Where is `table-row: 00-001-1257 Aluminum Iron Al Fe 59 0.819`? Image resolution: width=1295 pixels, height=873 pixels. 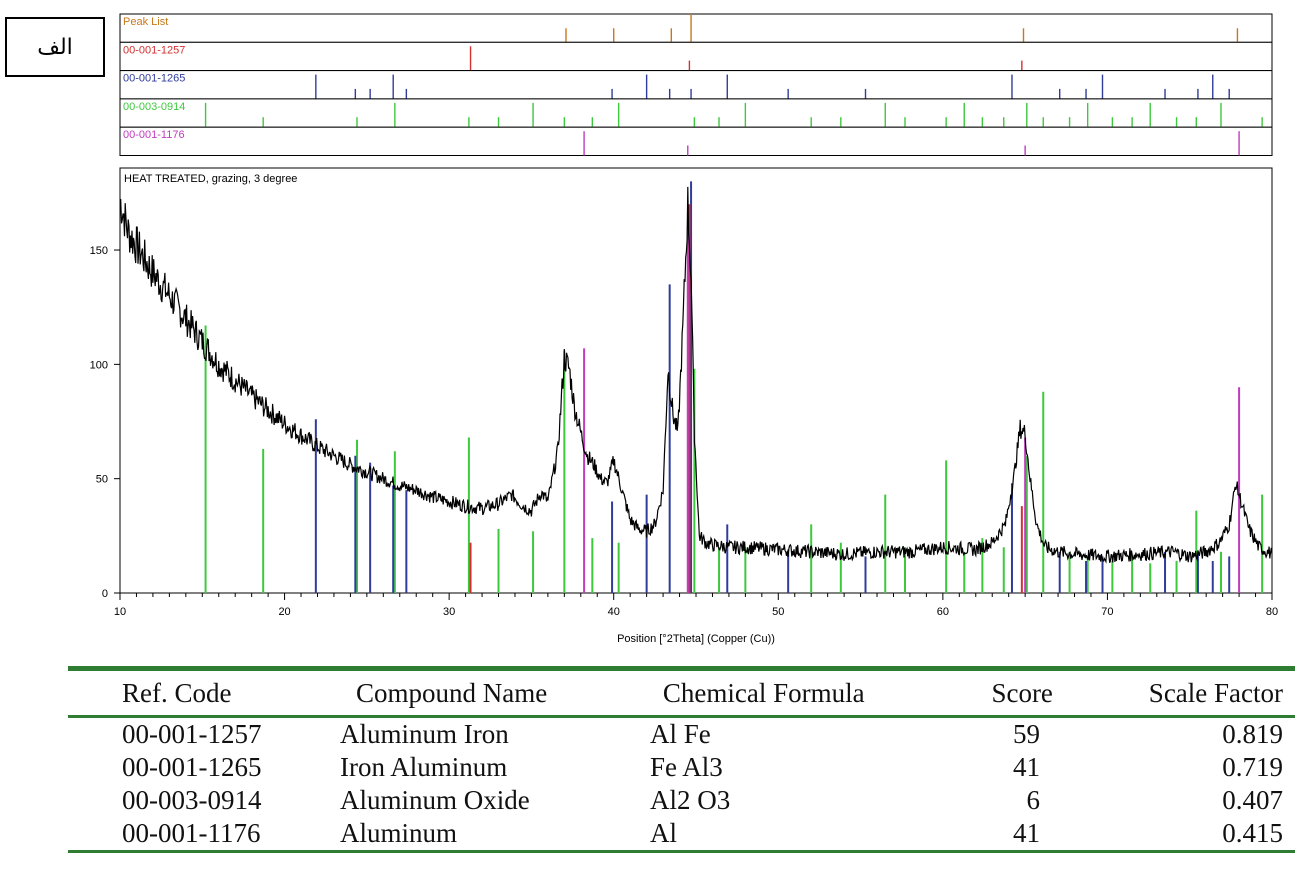 table-row: 00-001-1257 Aluminum Iron Al Fe 59 0.819 is located at coordinates (681, 734).